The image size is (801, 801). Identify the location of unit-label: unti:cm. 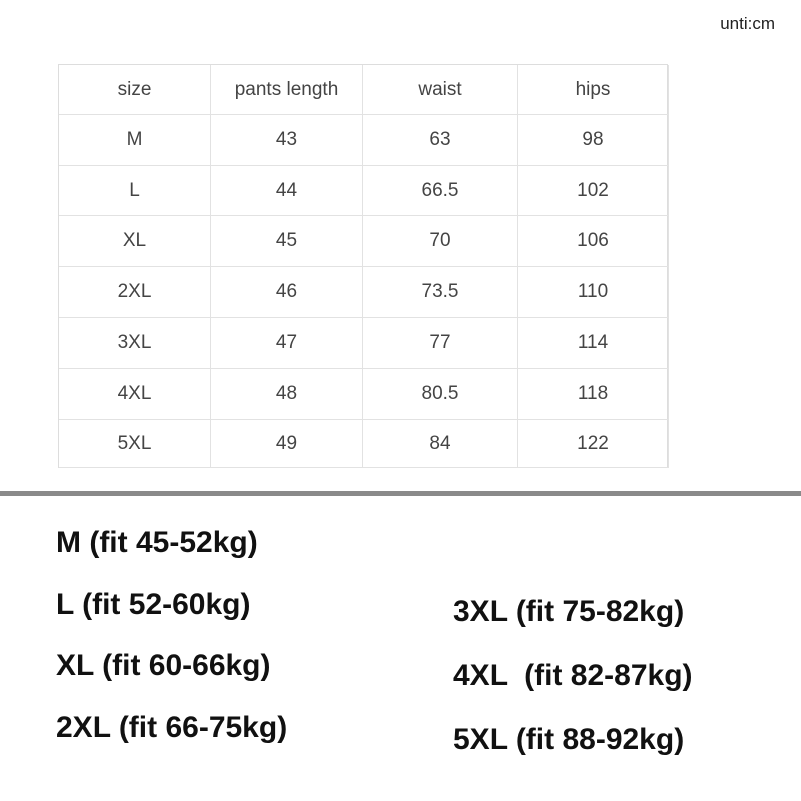
(747, 23).